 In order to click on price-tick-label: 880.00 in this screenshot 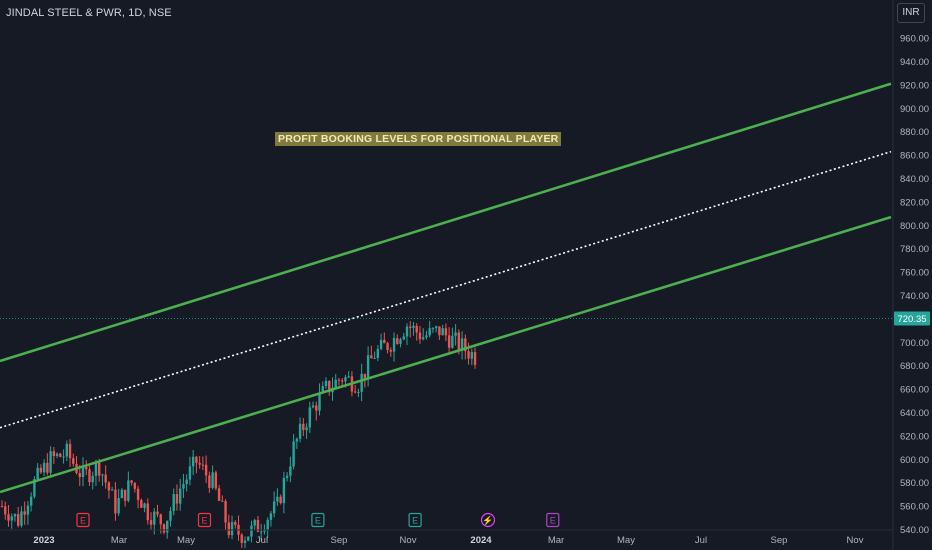, I will do `click(914, 132)`.